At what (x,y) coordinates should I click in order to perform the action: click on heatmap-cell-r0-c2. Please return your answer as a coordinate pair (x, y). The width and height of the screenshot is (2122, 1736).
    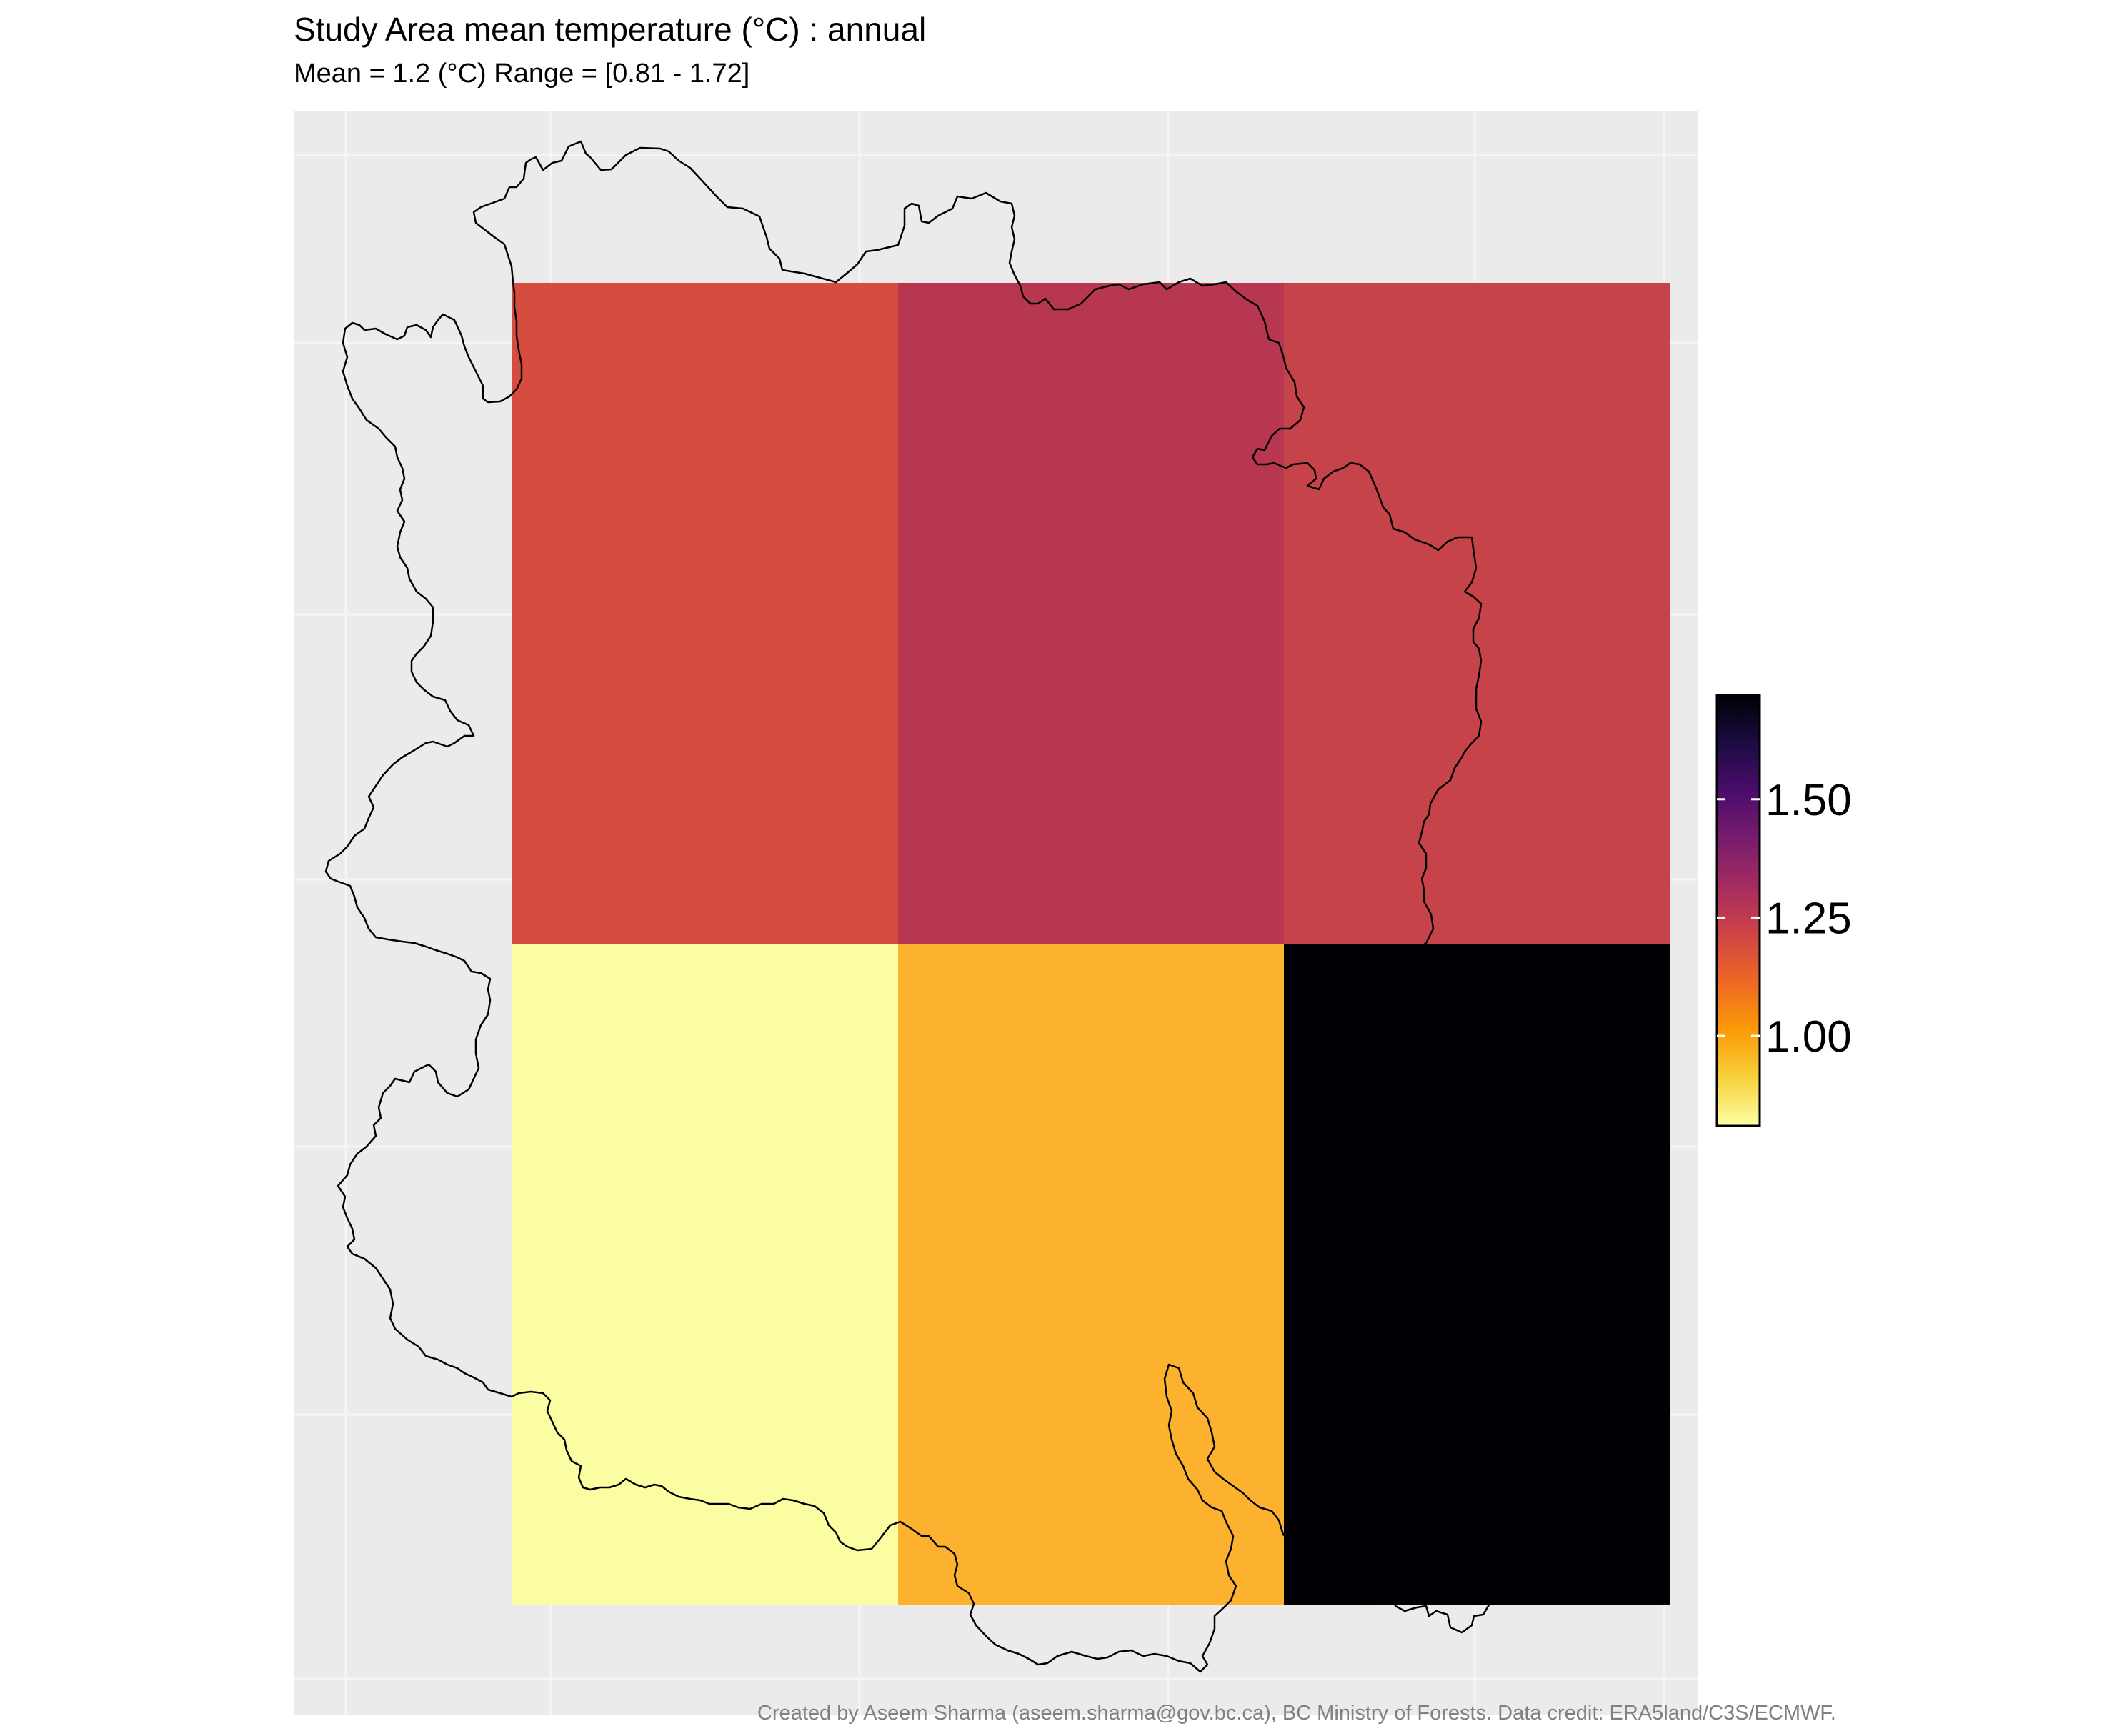
    Looking at the image, I should click on (1477, 613).